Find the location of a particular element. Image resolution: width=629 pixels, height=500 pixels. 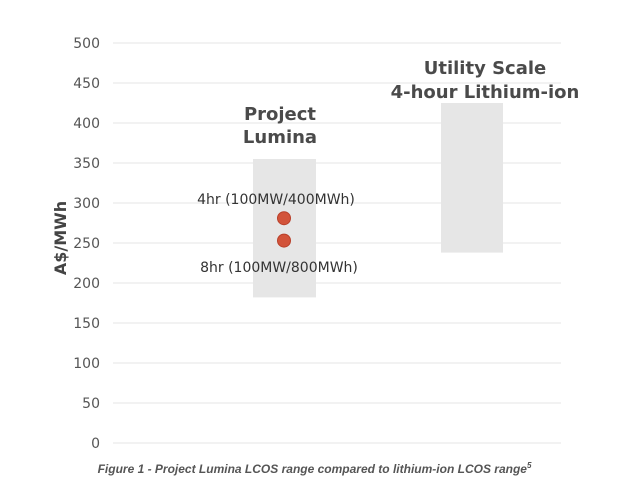

range-title-line: Lumina is located at coordinates (280, 137).